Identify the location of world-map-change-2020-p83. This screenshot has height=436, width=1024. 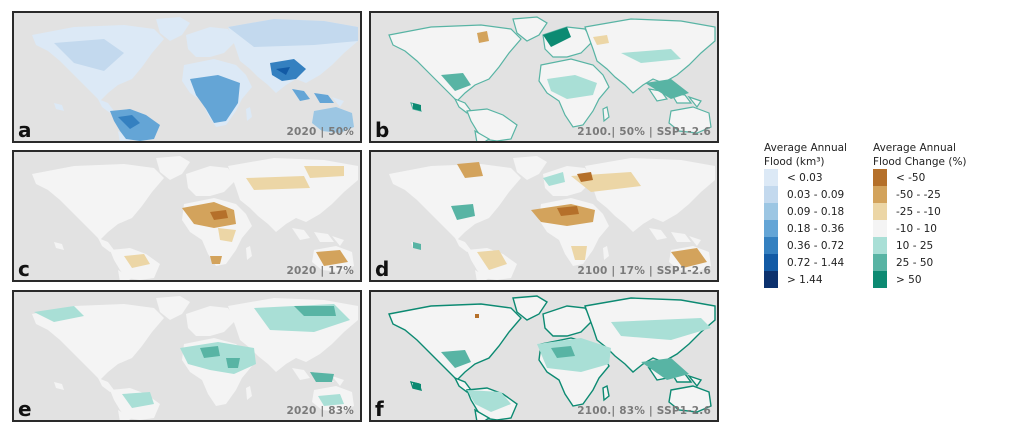
(195, 358).